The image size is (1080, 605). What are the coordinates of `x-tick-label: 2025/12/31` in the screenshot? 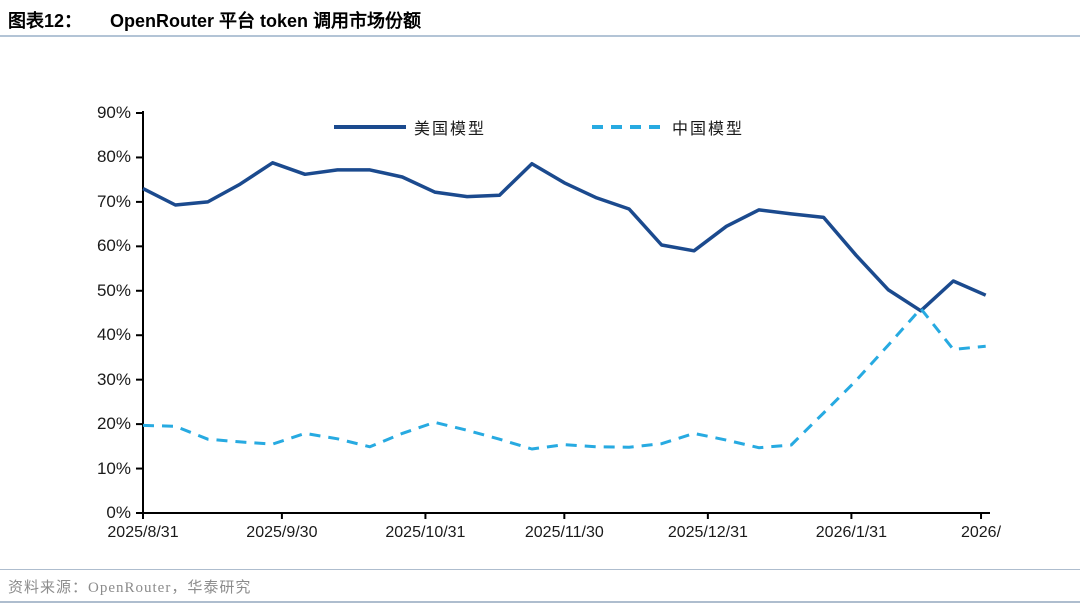 It's located at (707, 532).